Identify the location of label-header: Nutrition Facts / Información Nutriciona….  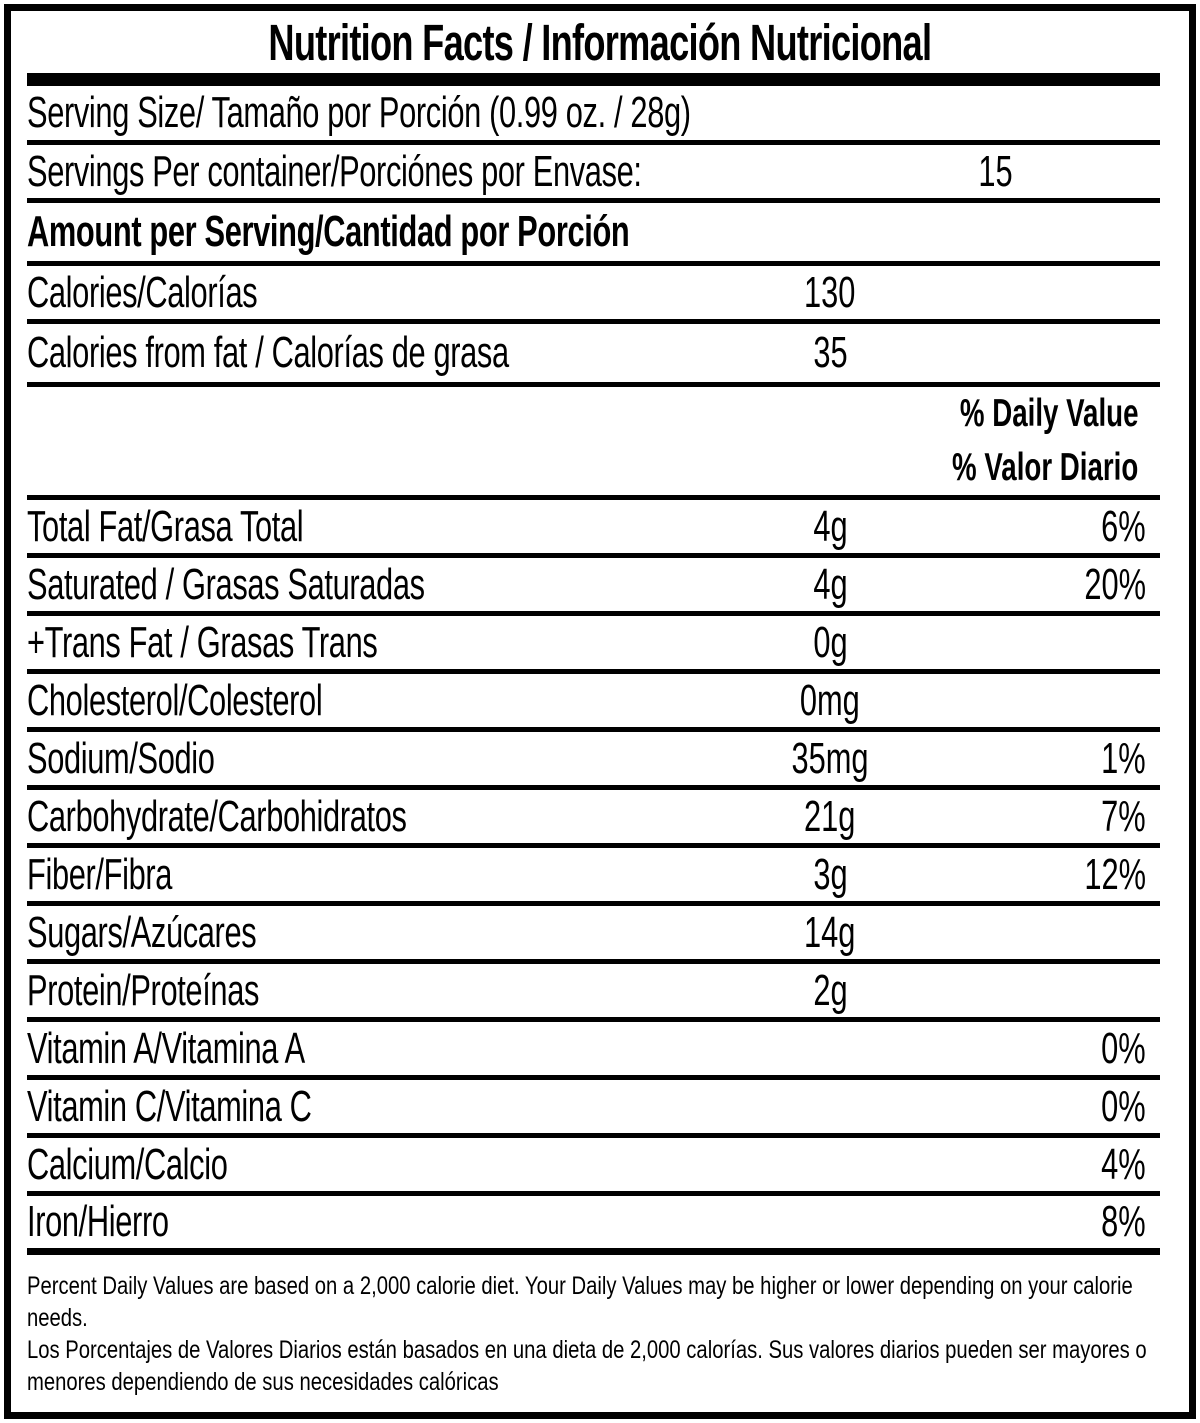
(600, 42).